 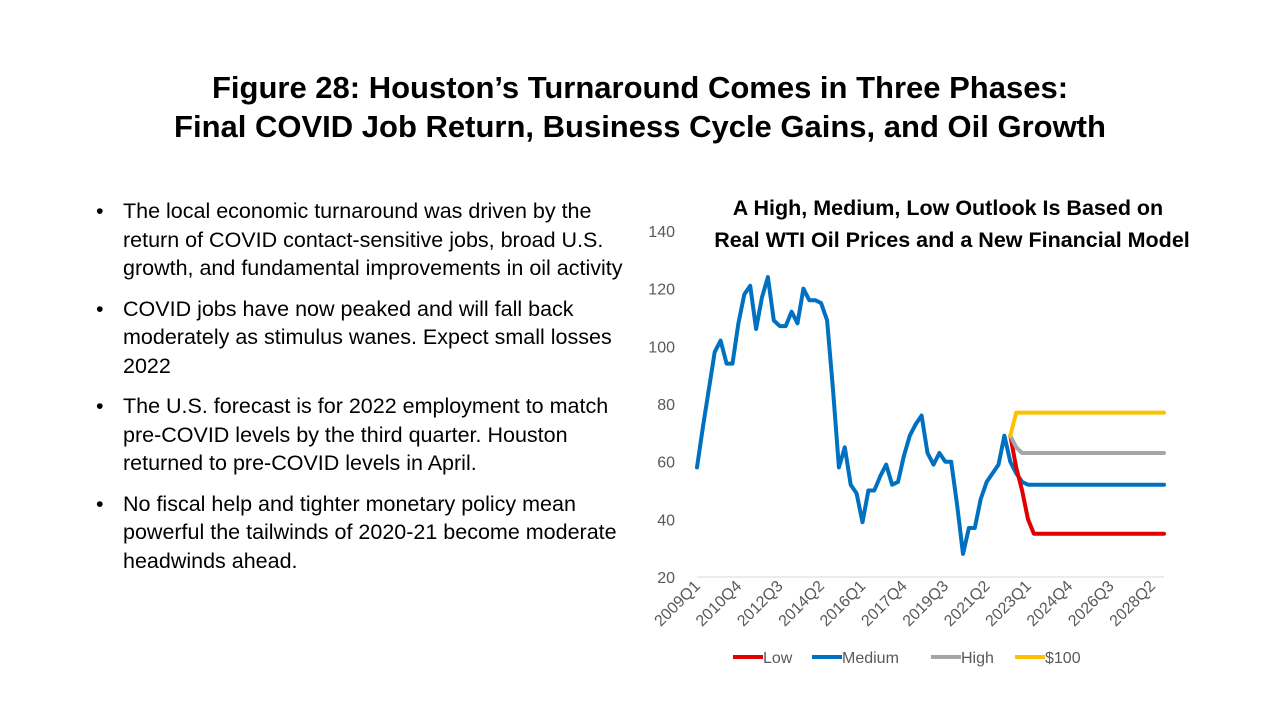 I want to click on y-axis: 20 40 60 80 100 120 140, so click(x=661, y=405).